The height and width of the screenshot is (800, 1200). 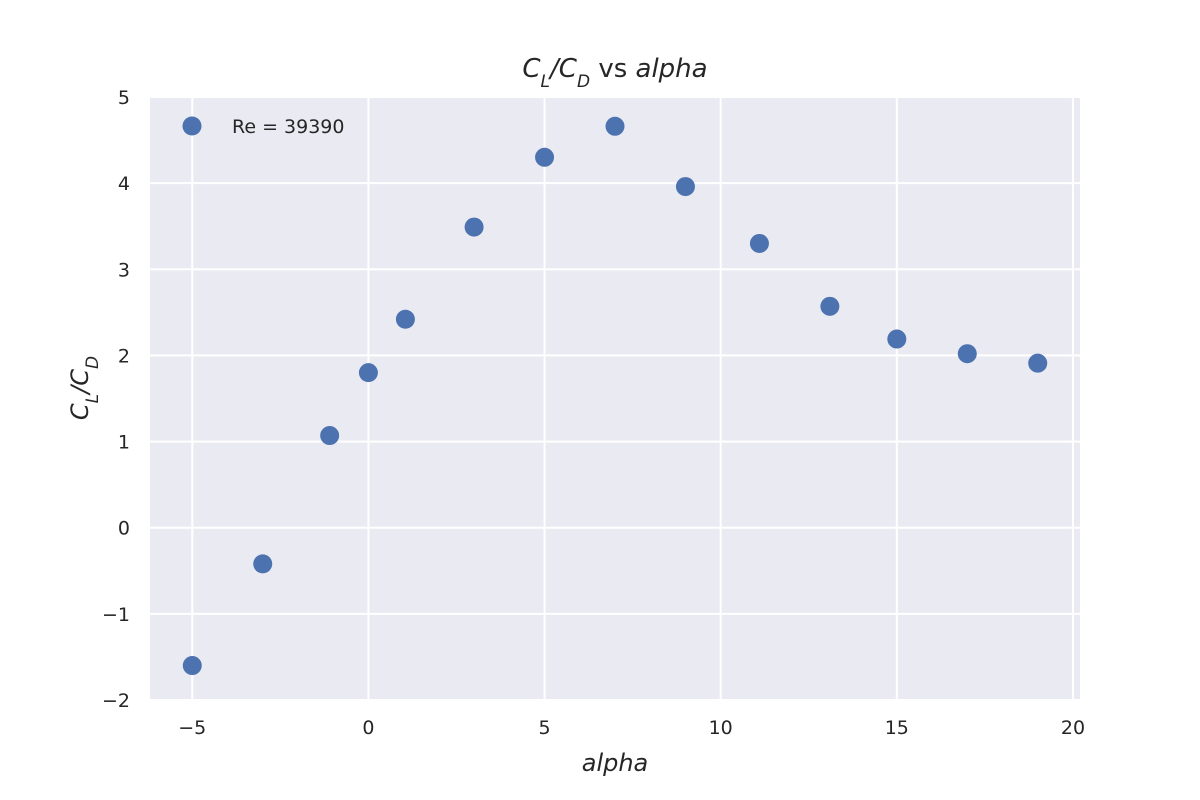 I want to click on legend-label: Re = 39390, so click(x=288, y=127).